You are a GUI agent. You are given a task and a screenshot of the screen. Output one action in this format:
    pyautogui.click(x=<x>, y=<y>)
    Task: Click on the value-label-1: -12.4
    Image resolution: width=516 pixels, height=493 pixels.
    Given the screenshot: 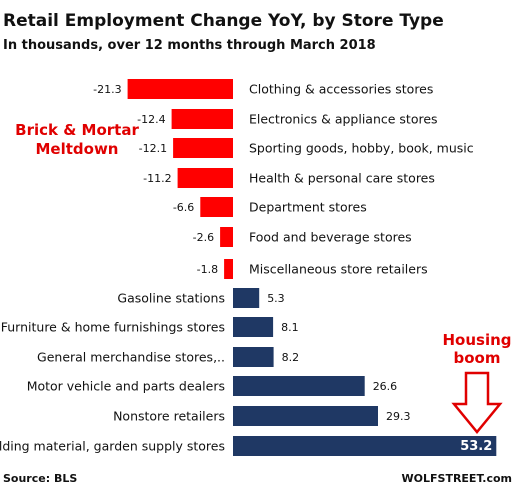 What is the action you would take?
    pyautogui.click(x=151, y=119)
    